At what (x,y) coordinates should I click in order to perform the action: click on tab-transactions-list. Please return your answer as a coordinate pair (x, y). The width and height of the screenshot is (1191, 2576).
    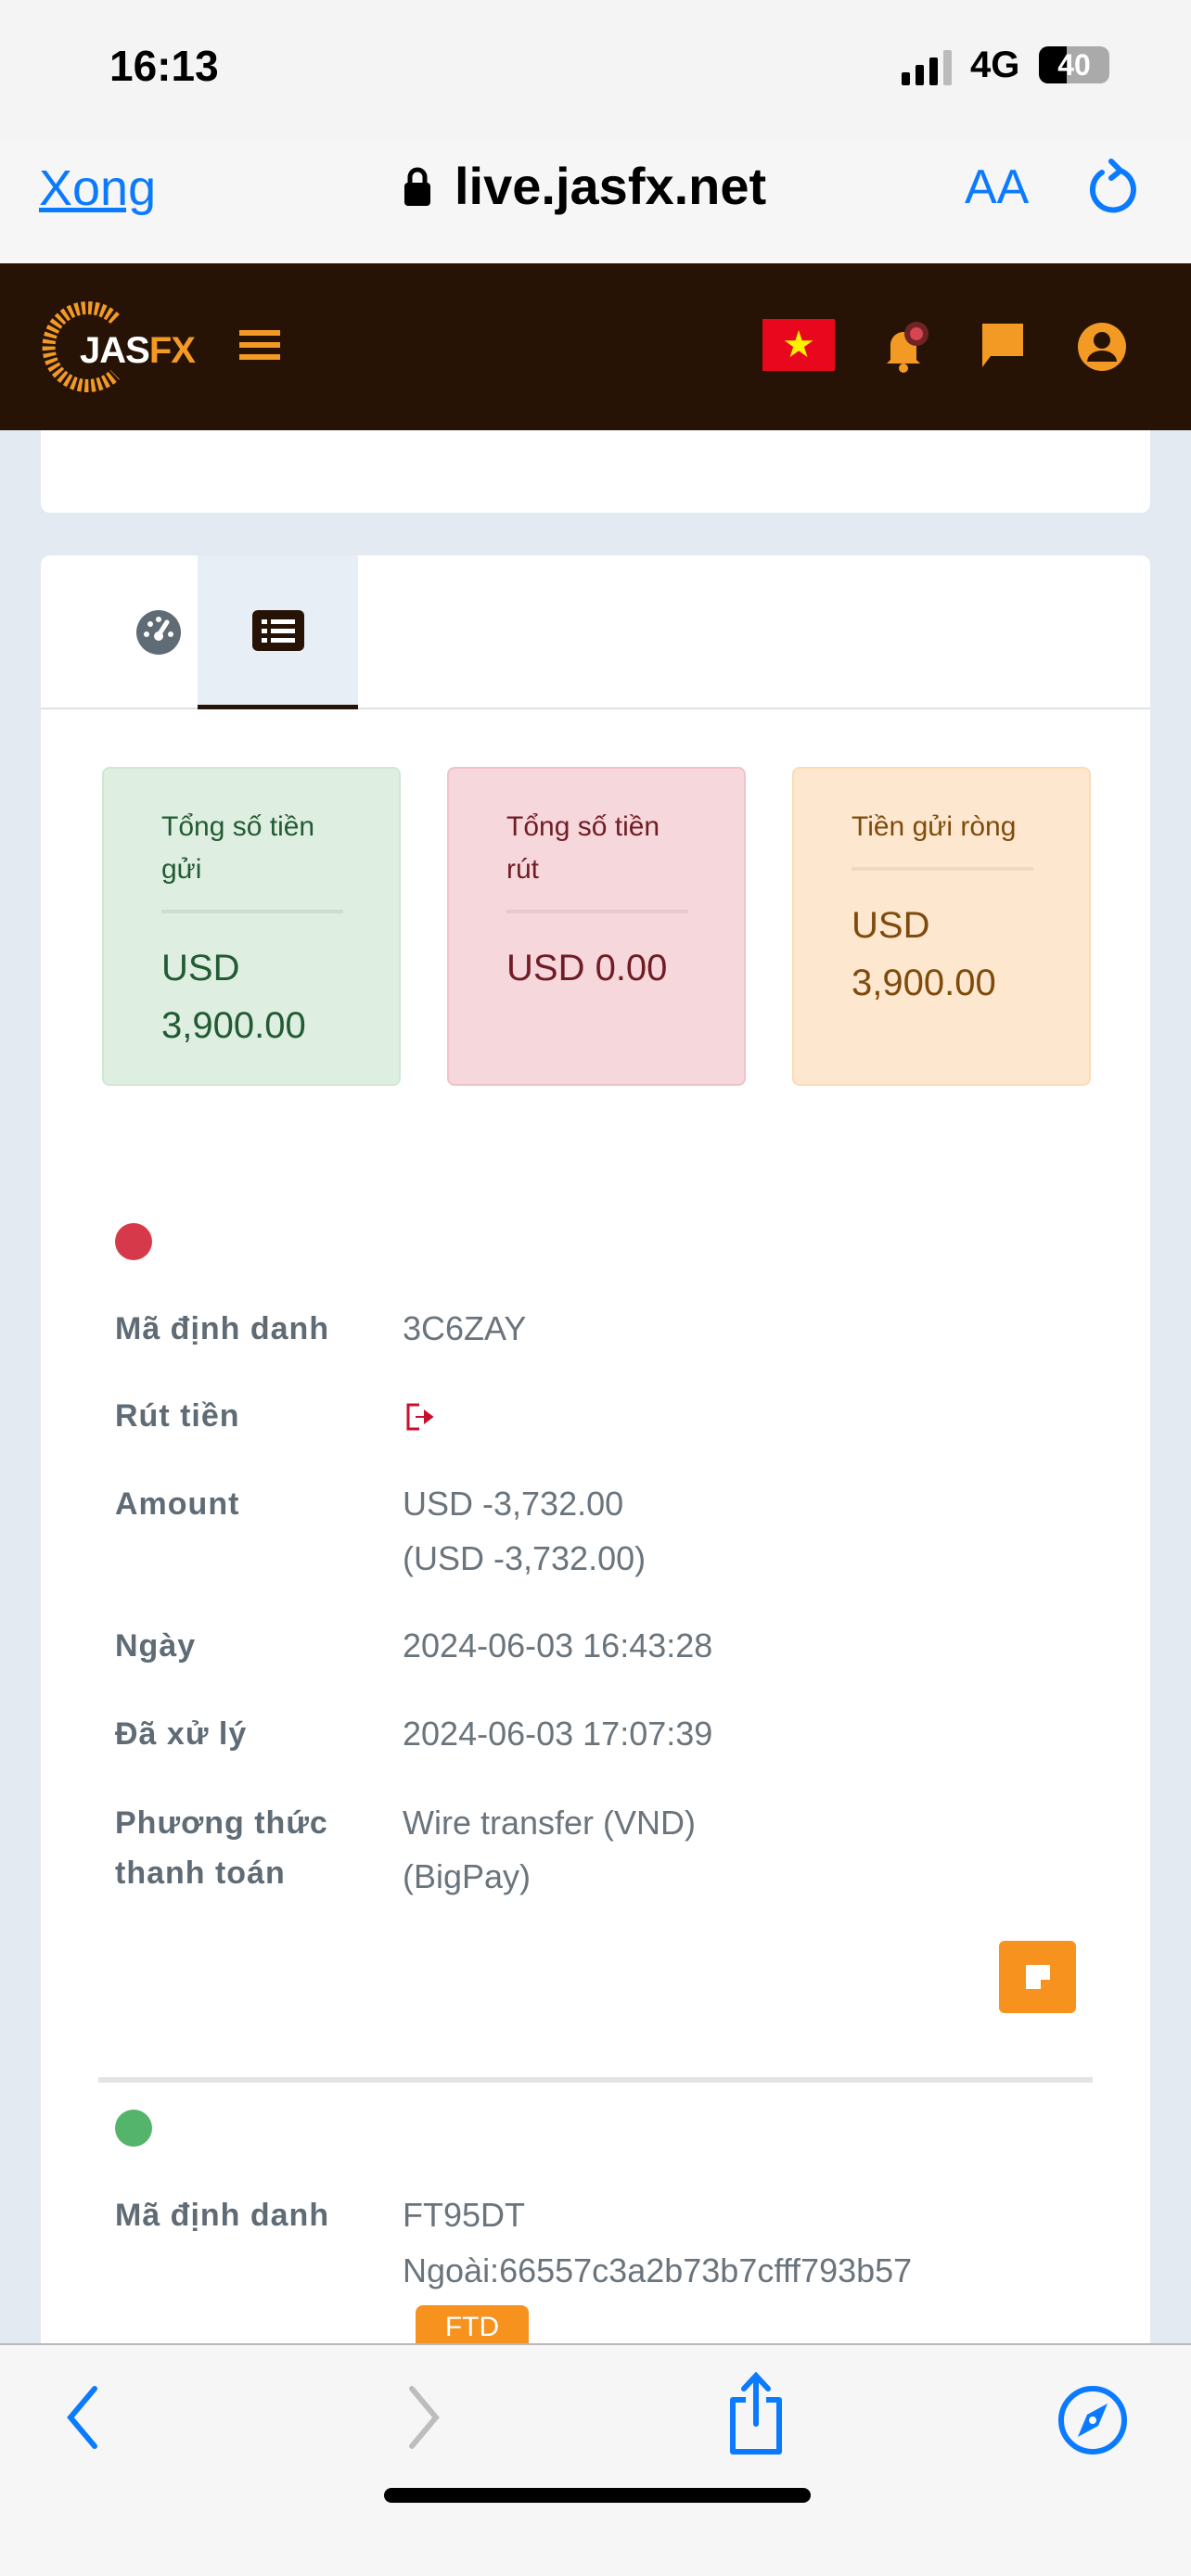
    Looking at the image, I should click on (278, 632).